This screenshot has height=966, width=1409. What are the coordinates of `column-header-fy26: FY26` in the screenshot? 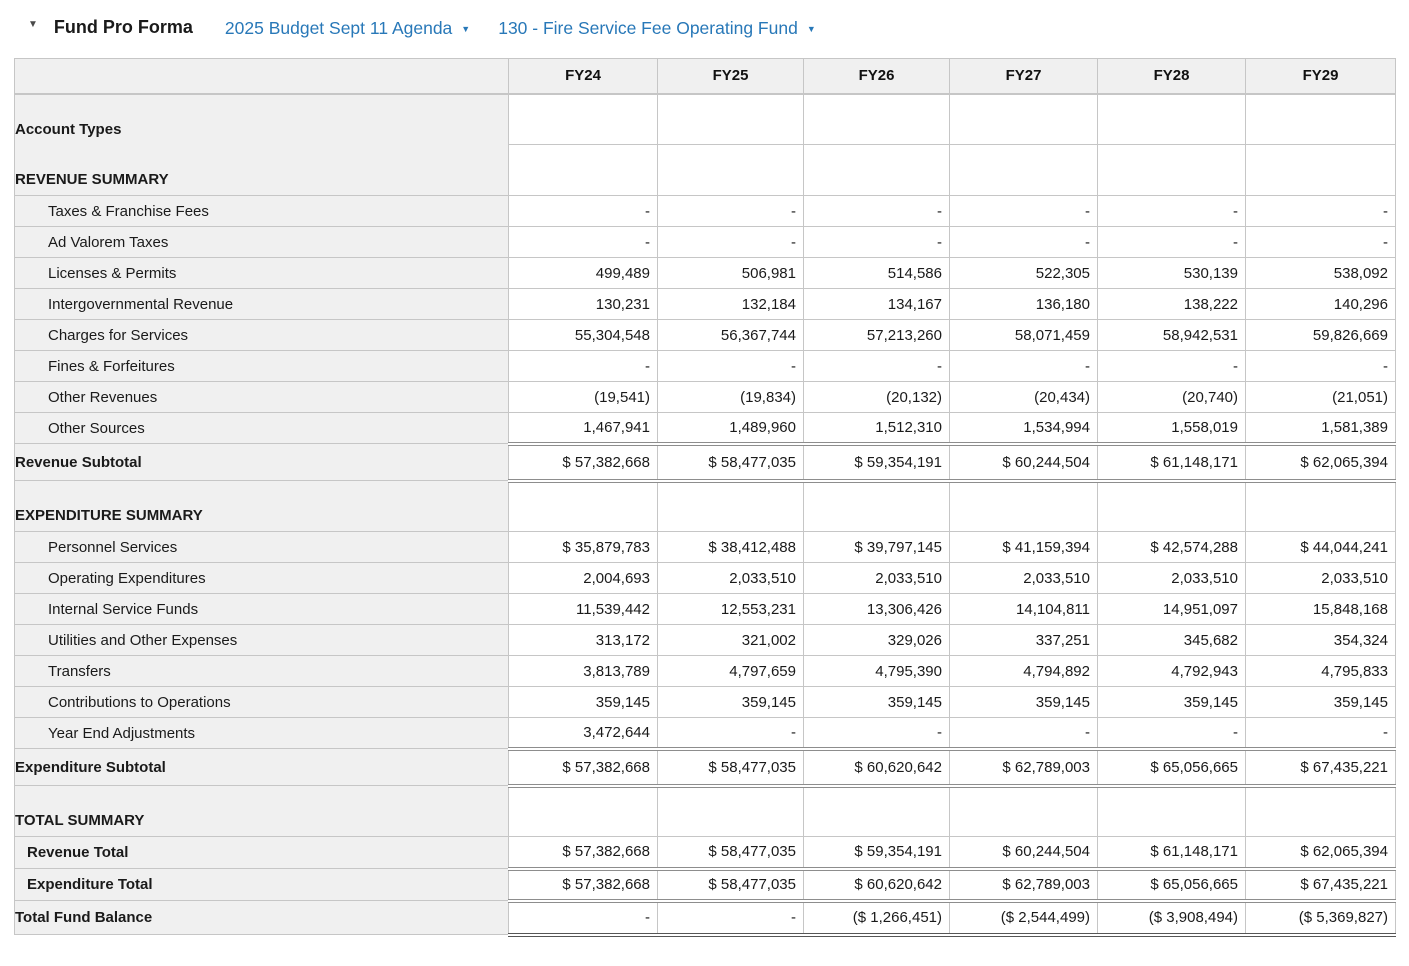 It's located at (876, 76).